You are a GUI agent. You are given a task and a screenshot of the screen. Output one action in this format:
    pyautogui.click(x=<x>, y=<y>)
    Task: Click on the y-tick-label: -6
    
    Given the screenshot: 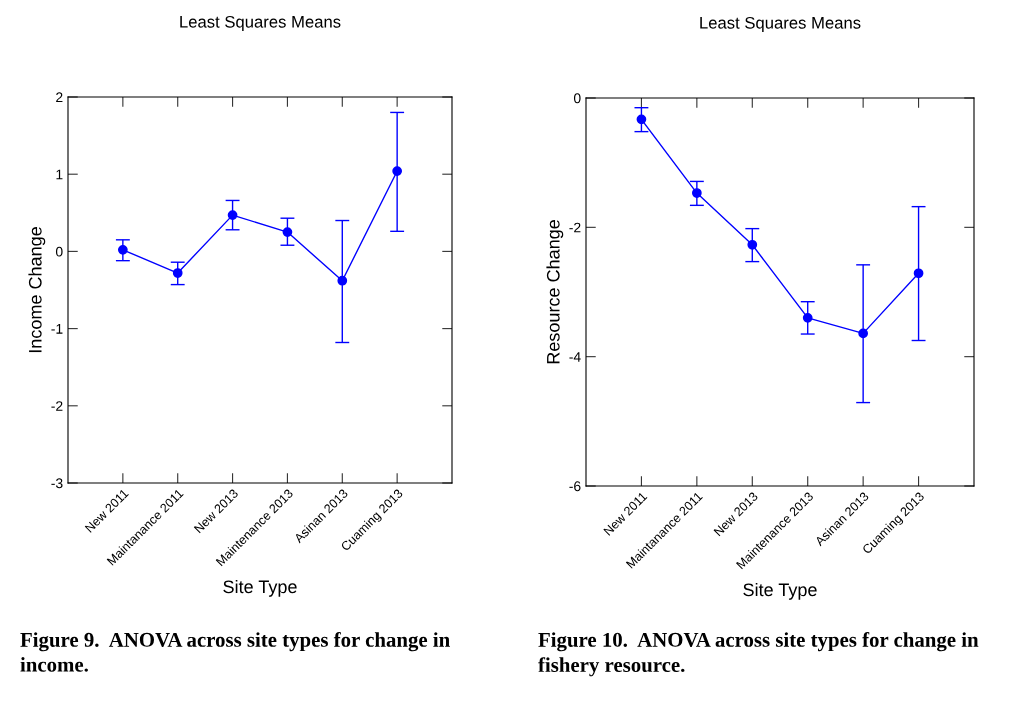 What is the action you would take?
    pyautogui.click(x=575, y=486)
    